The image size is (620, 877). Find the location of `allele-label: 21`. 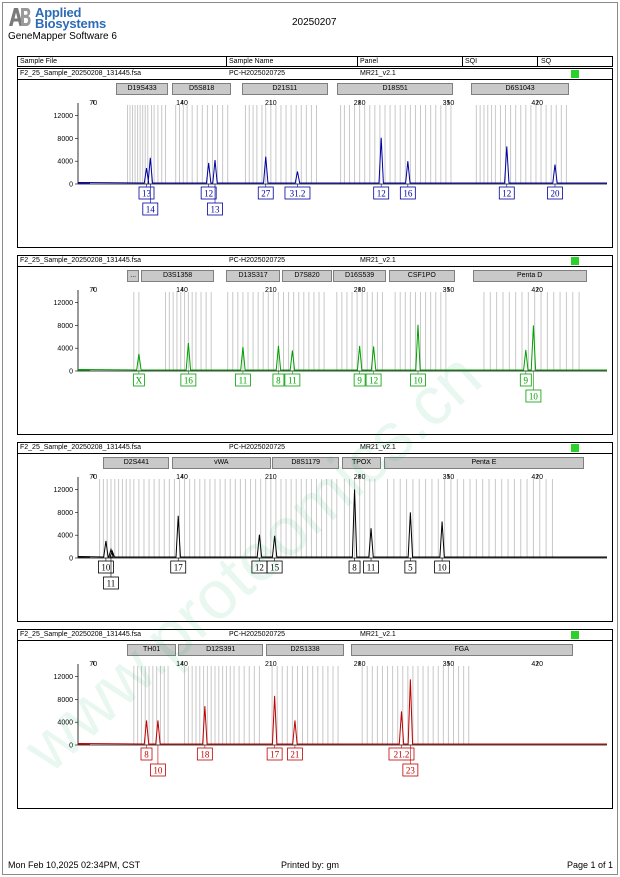

allele-label: 21 is located at coordinates (294, 755).